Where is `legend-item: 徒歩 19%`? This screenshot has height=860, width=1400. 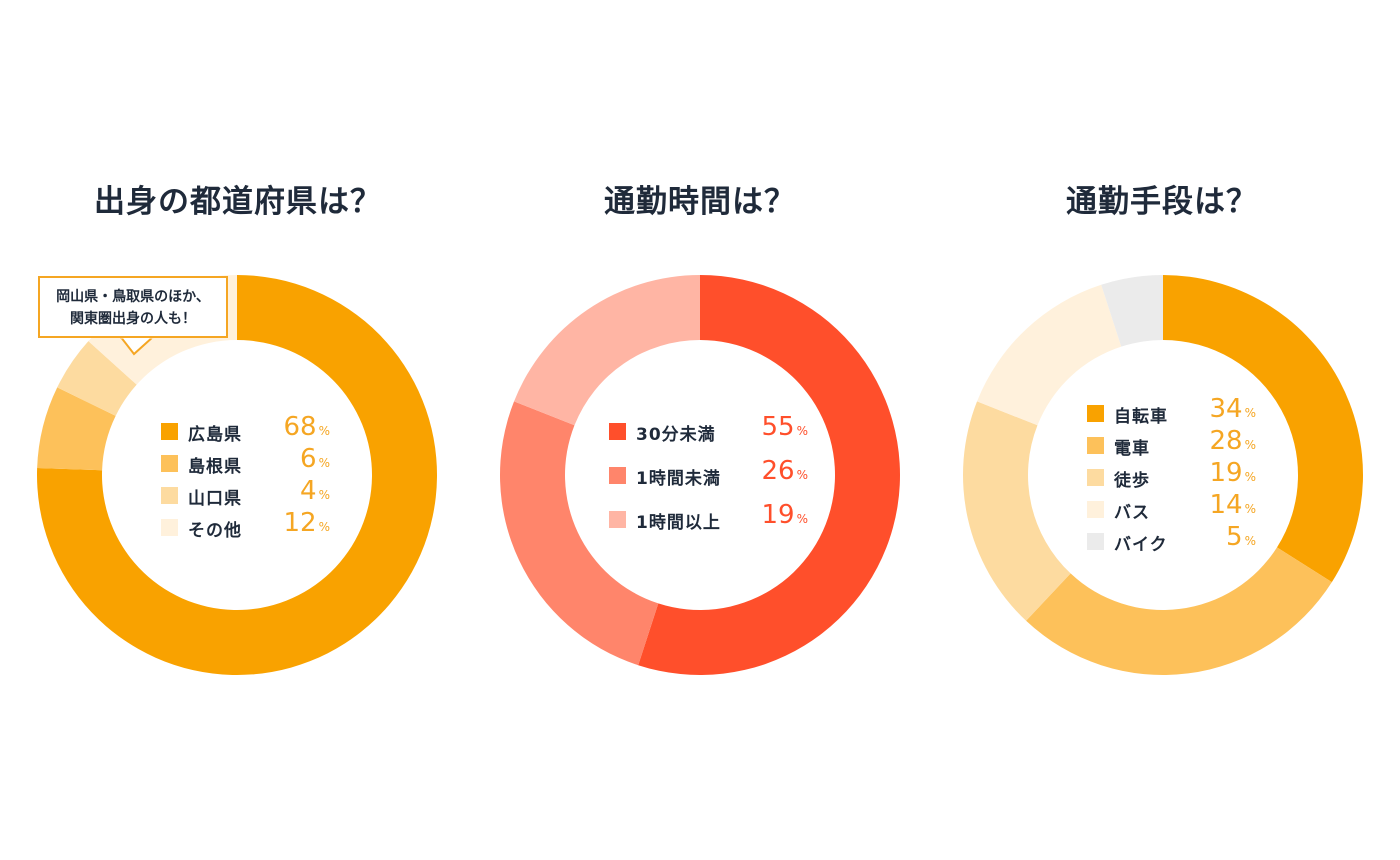
legend-item: 徒歩 19% is located at coordinates (1171, 474).